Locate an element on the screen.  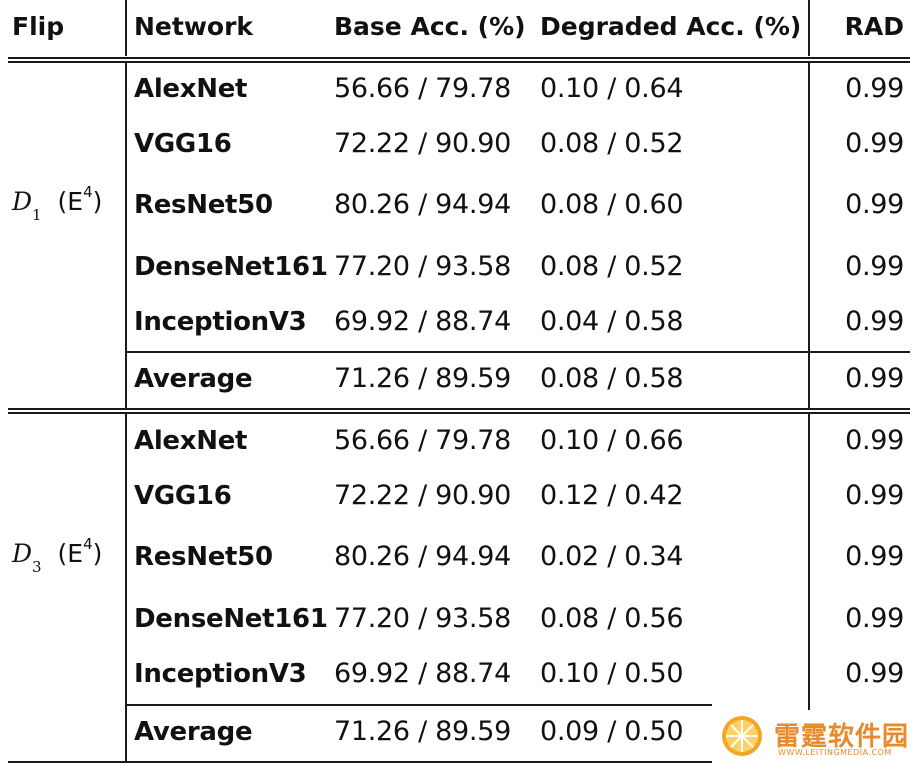
header-rule-top is located at coordinates (459, 58).